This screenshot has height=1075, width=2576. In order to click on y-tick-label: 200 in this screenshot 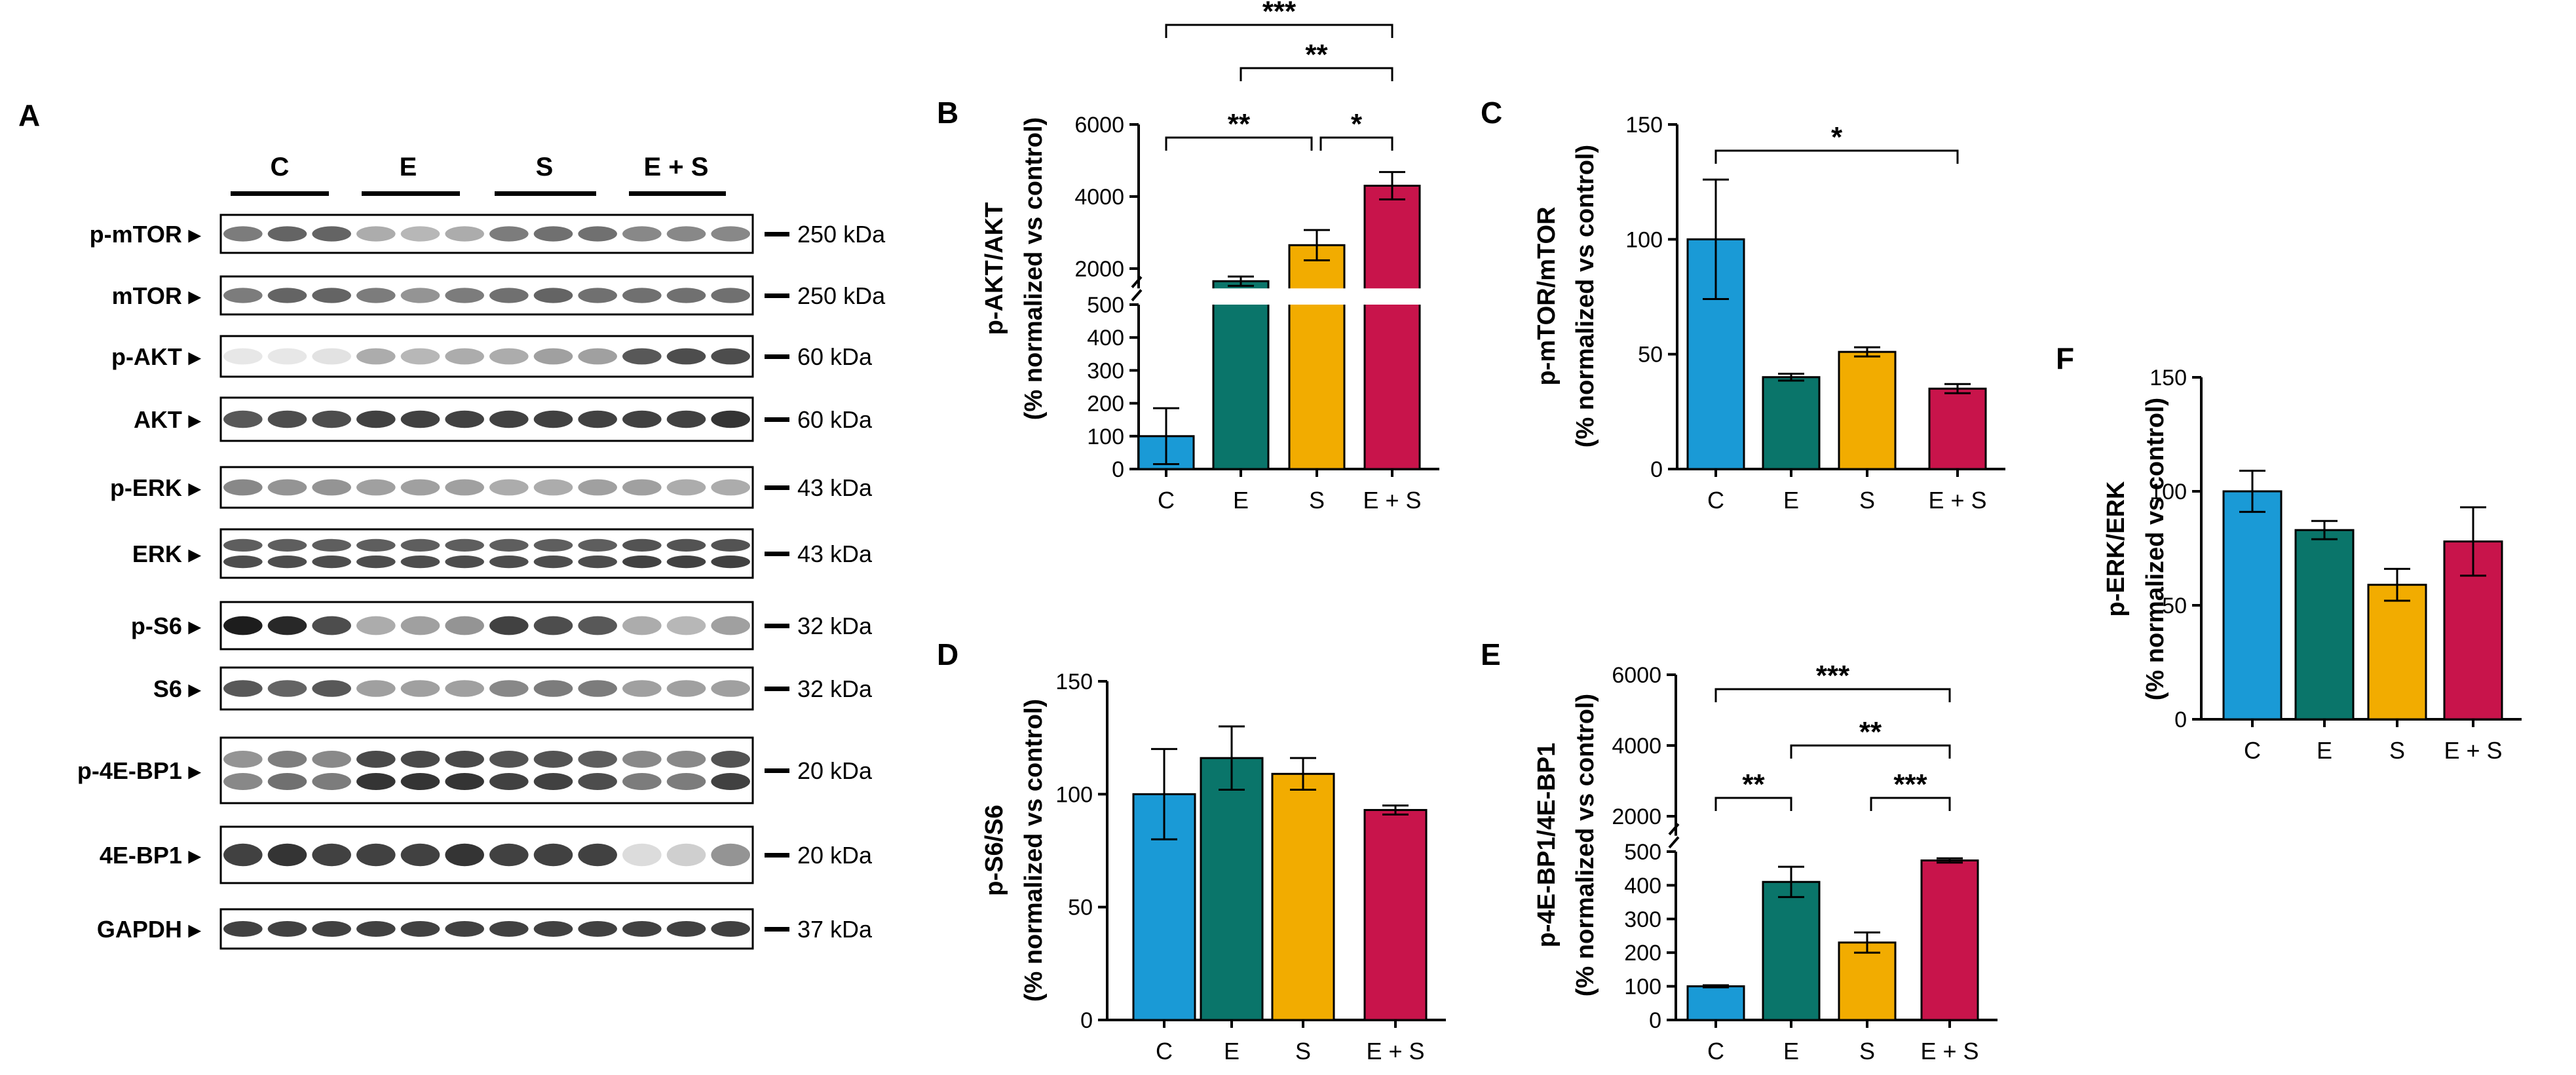, I will do `click(1106, 404)`.